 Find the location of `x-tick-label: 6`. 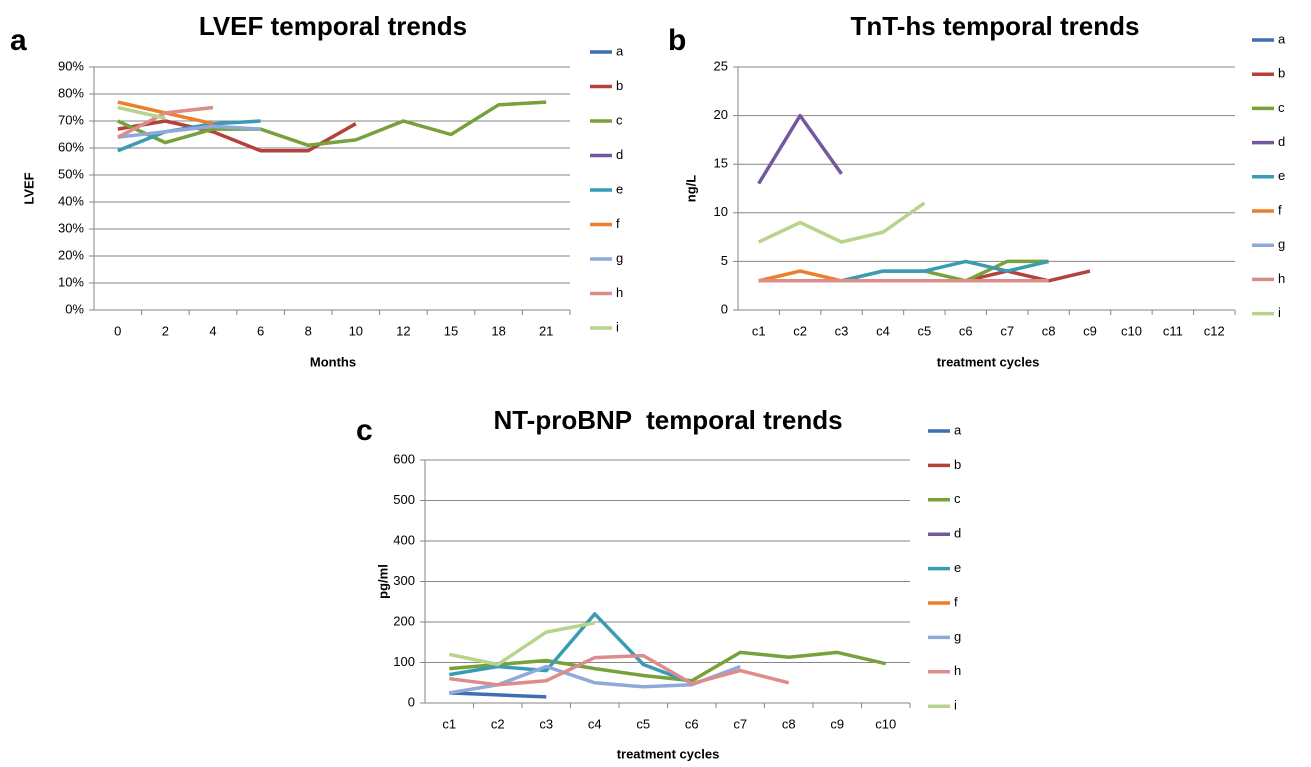

x-tick-label: 6 is located at coordinates (260, 330).